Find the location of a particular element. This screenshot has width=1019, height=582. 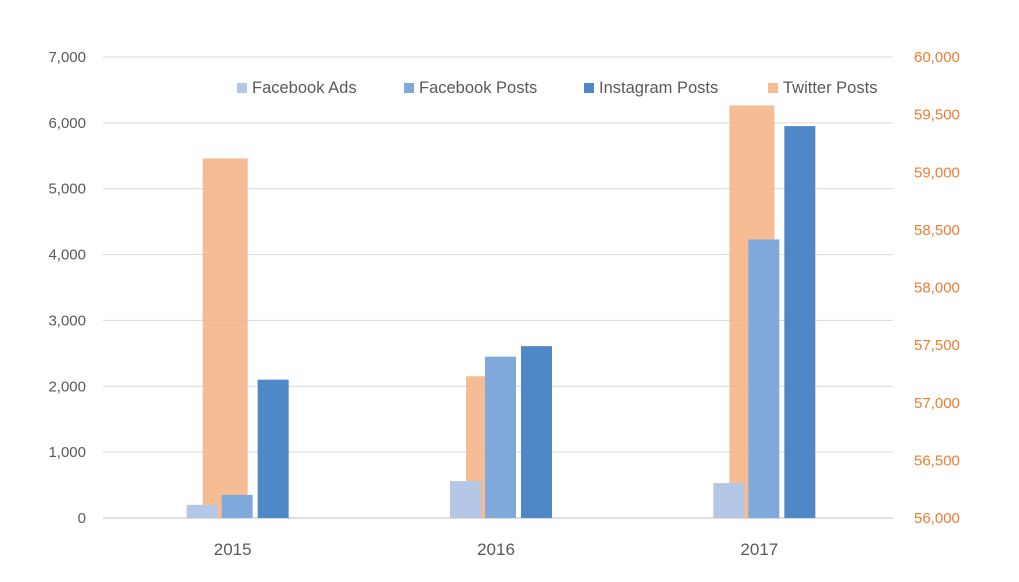

category-label: 2016 is located at coordinates (496, 549).